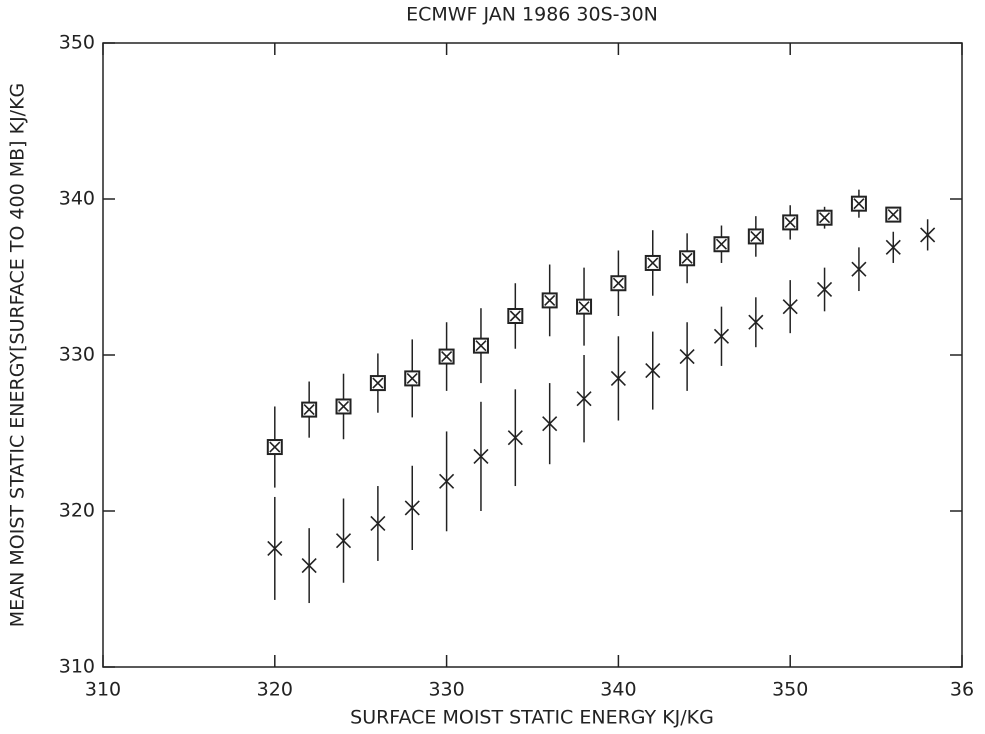  What do you see at coordinates (790, 690) in the screenshot?
I see `x-tick-label: 350` at bounding box center [790, 690].